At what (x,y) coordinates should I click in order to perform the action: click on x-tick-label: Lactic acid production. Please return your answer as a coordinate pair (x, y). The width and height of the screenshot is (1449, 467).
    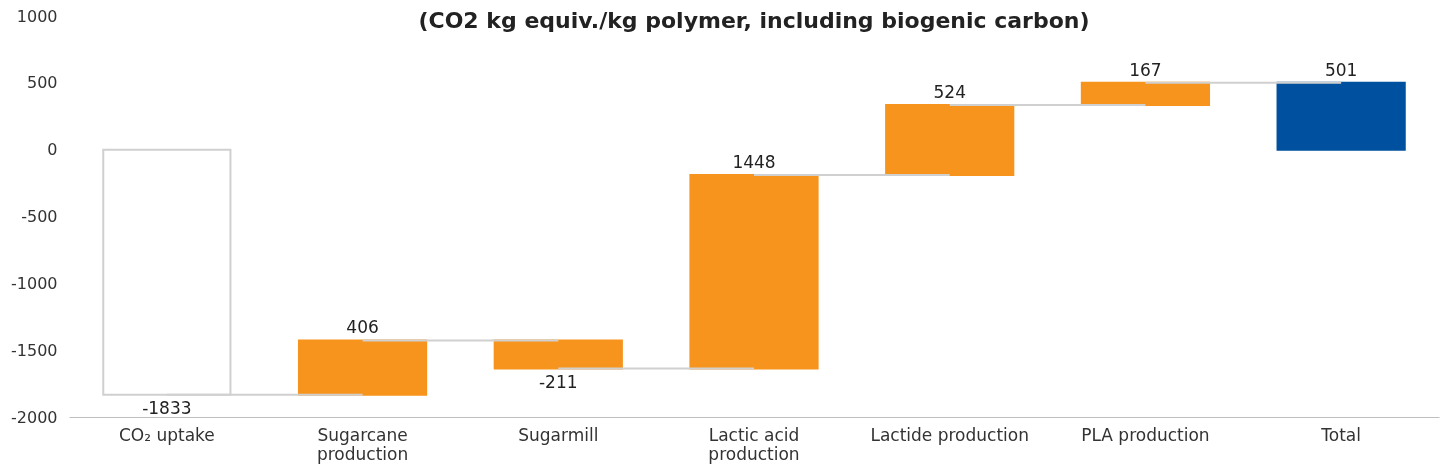
    Looking at the image, I should click on (754, 444).